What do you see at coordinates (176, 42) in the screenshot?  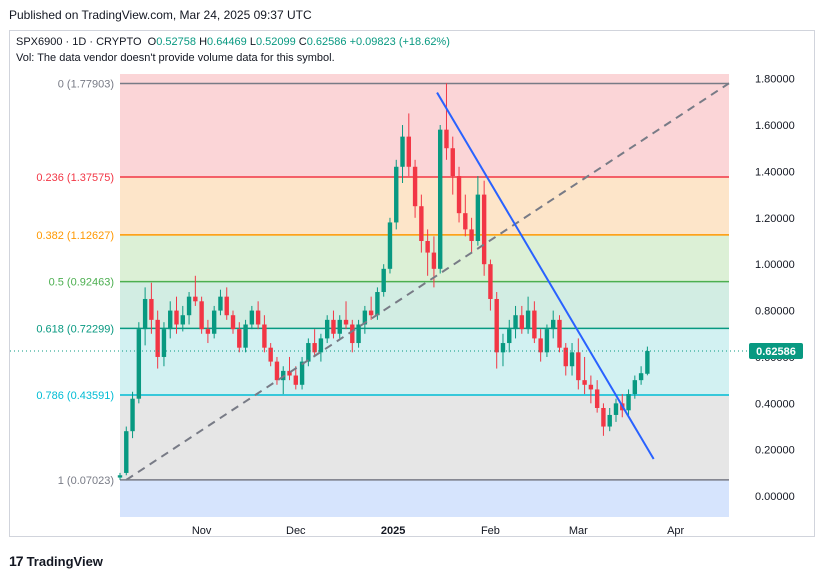 I see `open-value: 0.52758` at bounding box center [176, 42].